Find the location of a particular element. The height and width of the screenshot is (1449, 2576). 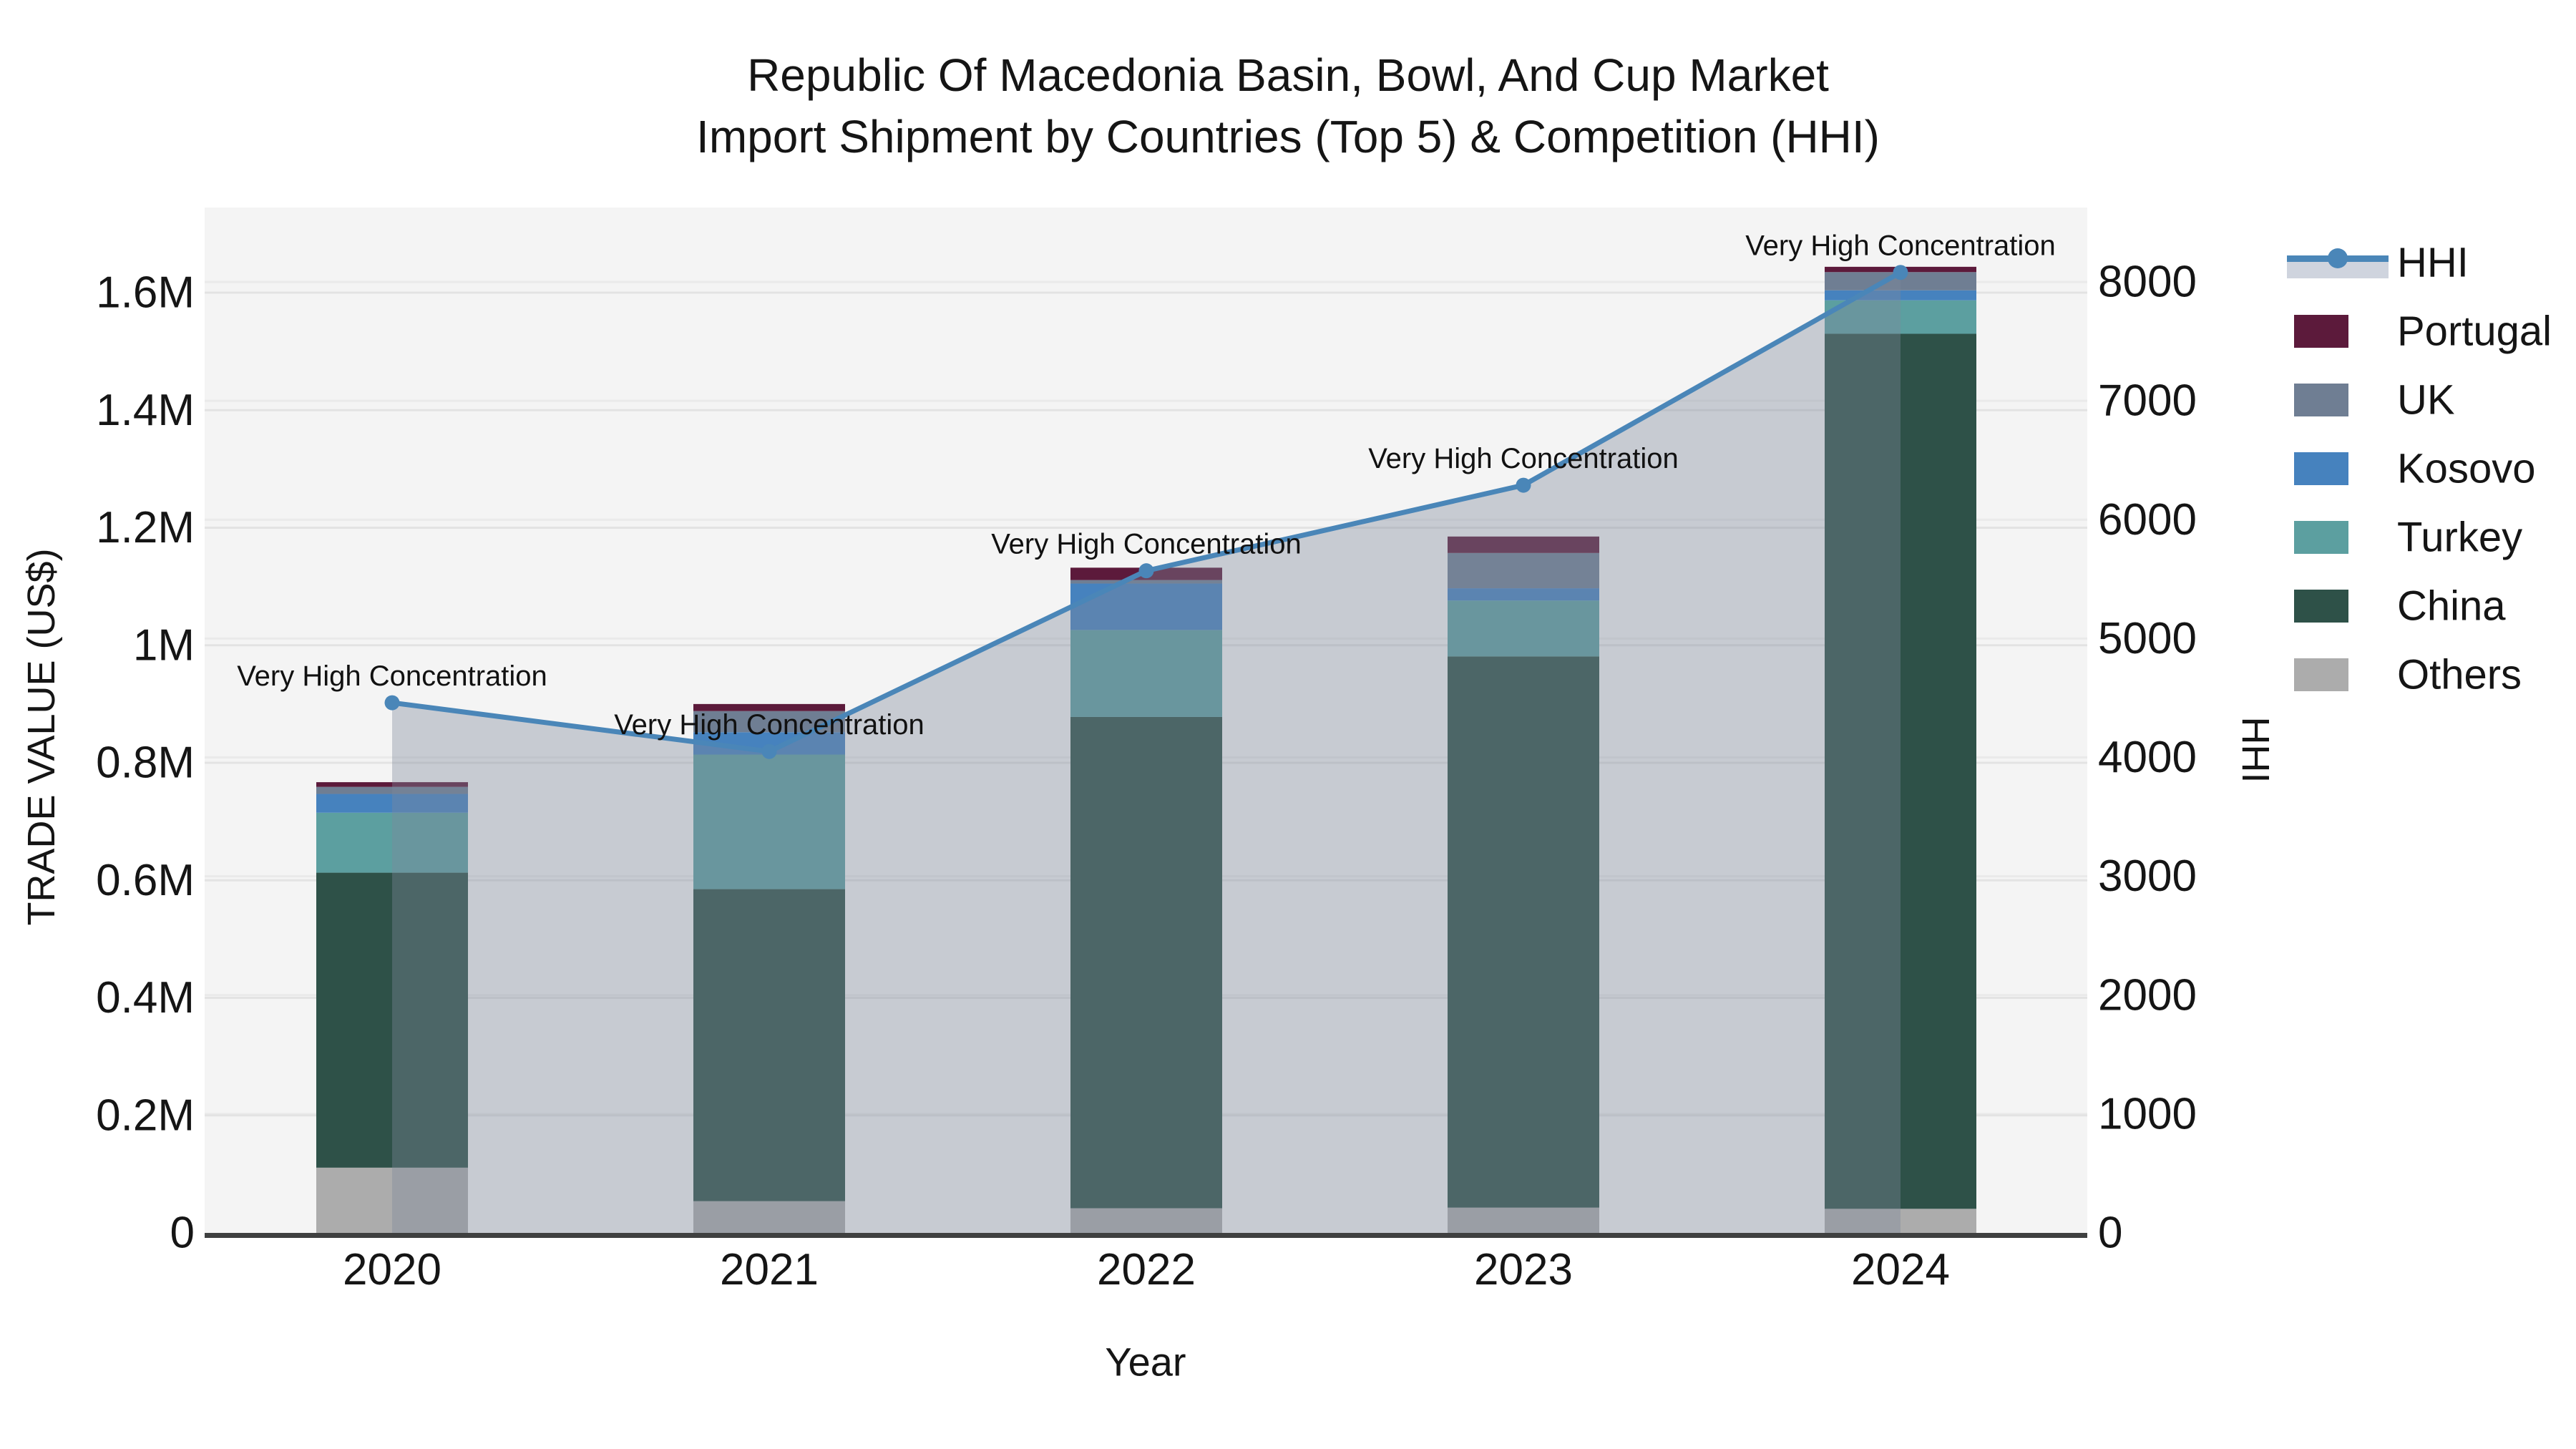

bar-segment-turkey-2022 is located at coordinates (1146, 673).